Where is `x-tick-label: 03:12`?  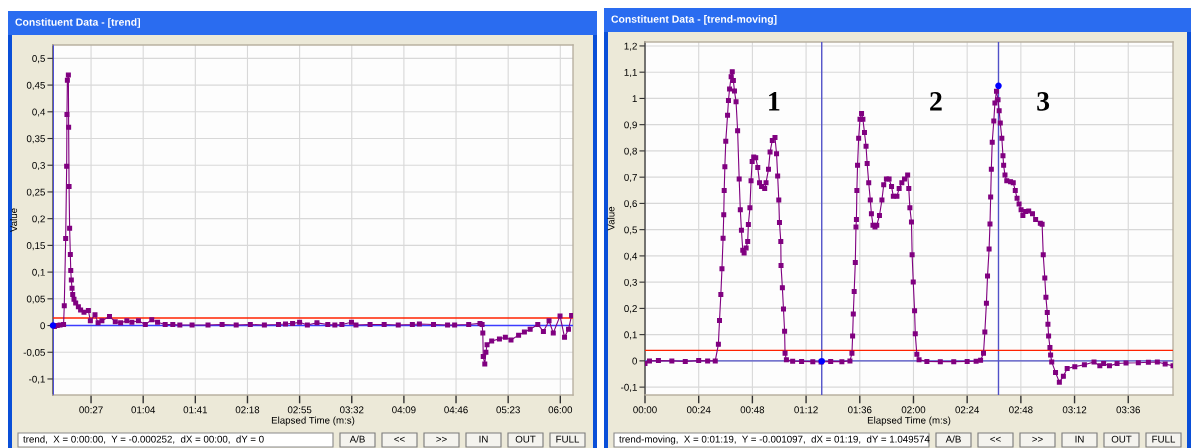 x-tick-label: 03:12 is located at coordinates (1074, 410).